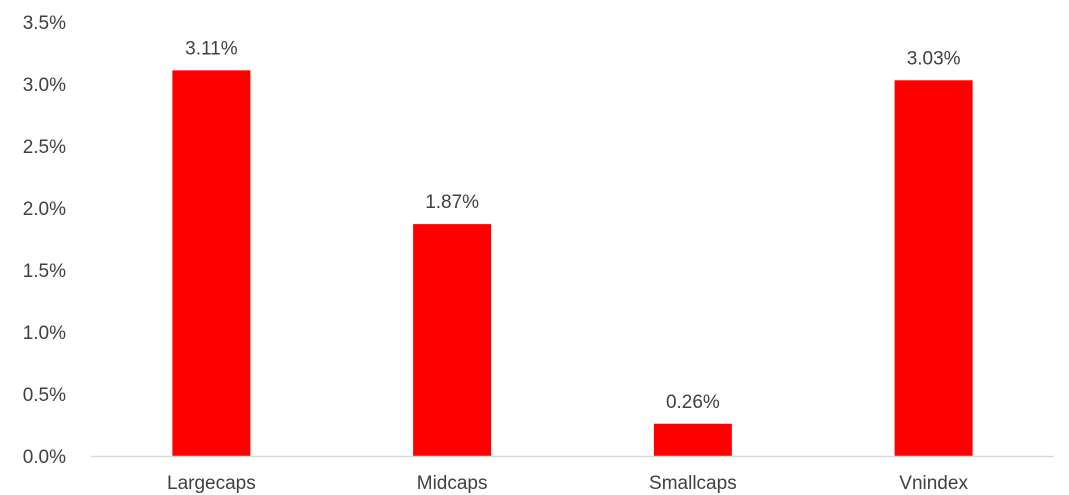  What do you see at coordinates (567, 483) in the screenshot?
I see `x-axis-tick-labels: Largecaps Midcaps Smallcaps Vnindex` at bounding box center [567, 483].